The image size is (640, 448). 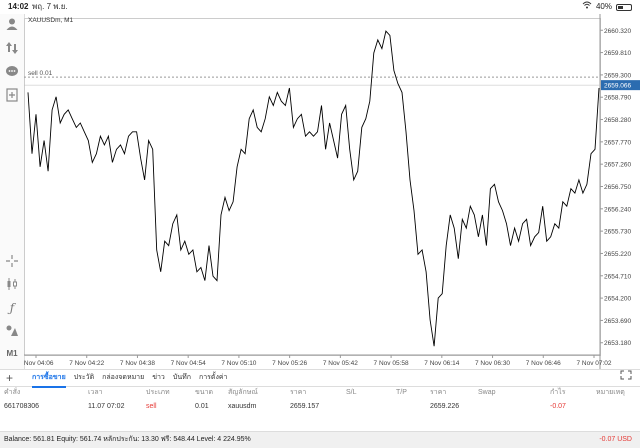 What do you see at coordinates (50, 6) in the screenshot?
I see `status-date: พฤ. 7 พ.ย.` at bounding box center [50, 6].